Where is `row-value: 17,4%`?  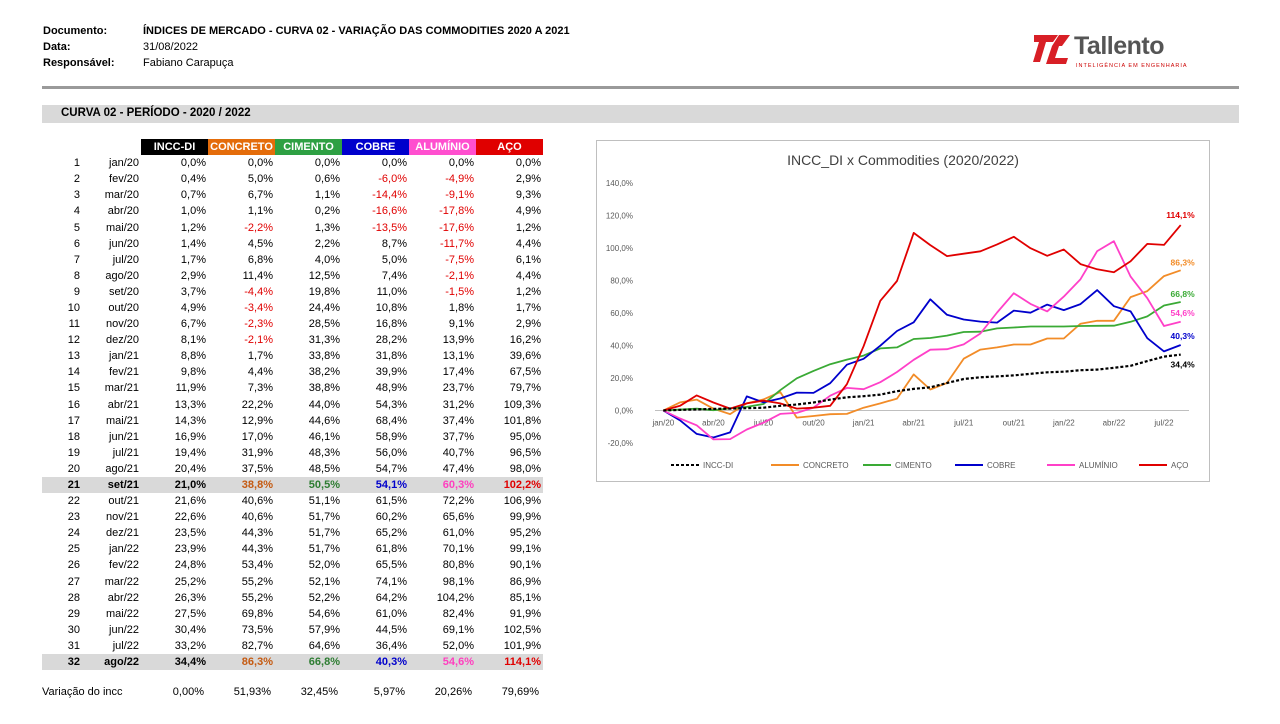 row-value: 17,4% is located at coordinates (458, 372).